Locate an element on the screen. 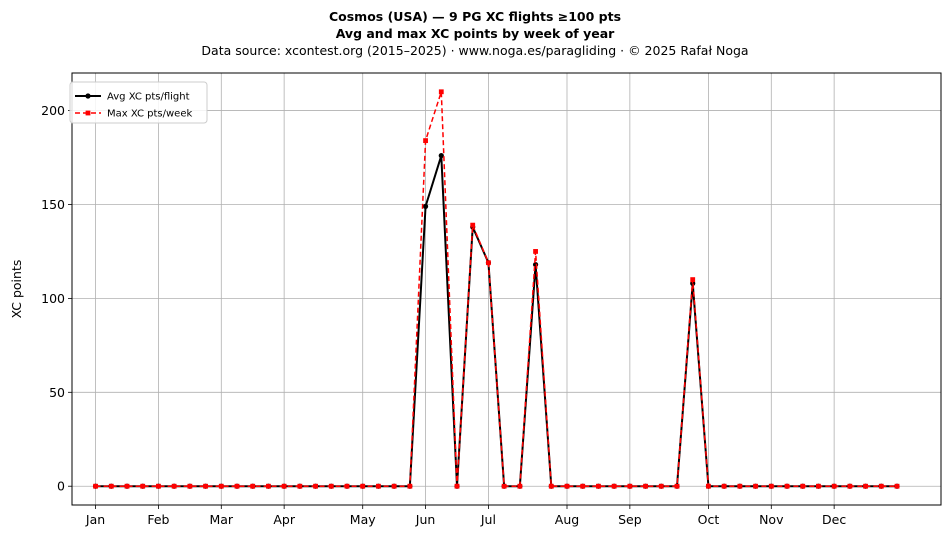 Image resolution: width=950 pixels, height=539 pixels. x-tick-label: Nov is located at coordinates (771, 519).